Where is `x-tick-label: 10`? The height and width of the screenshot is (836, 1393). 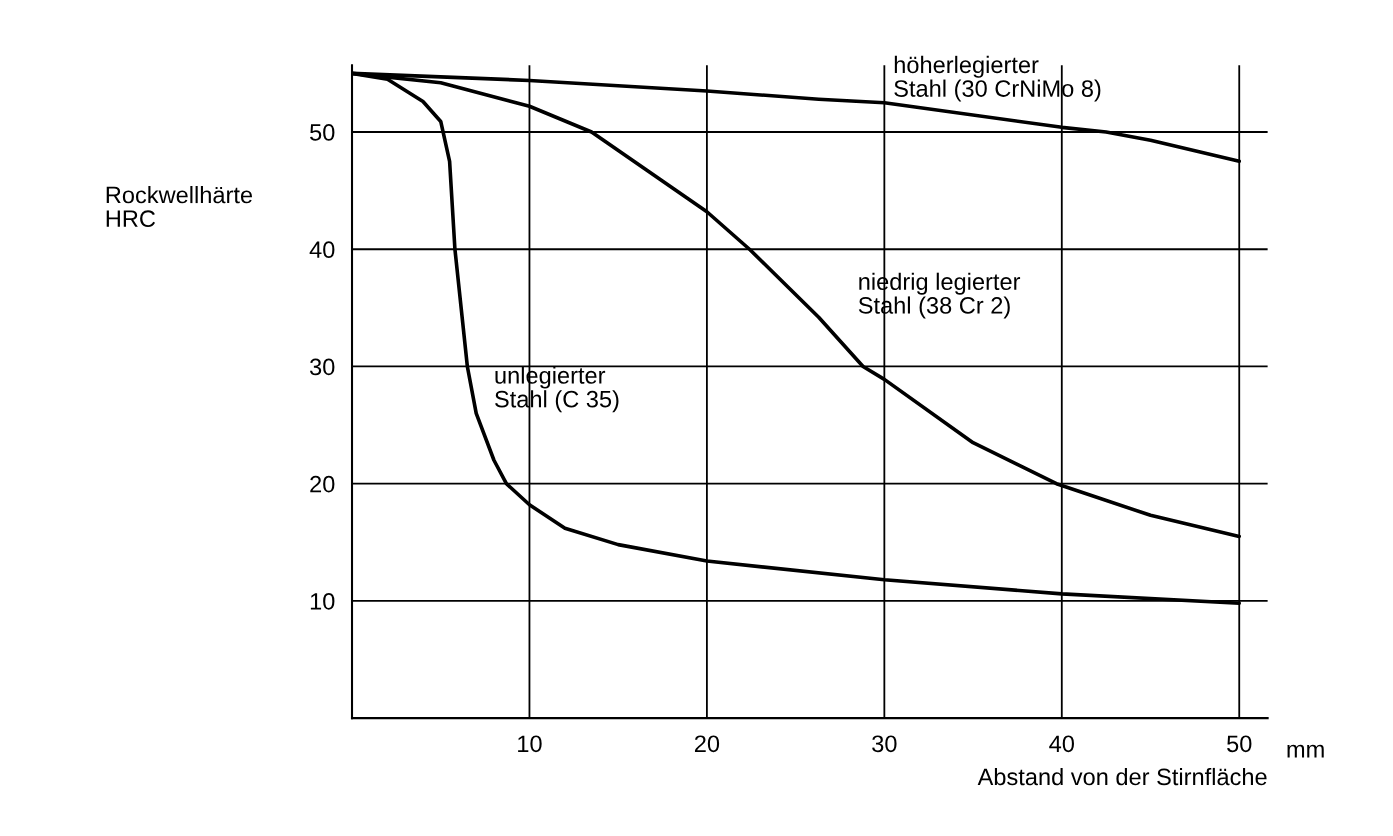 x-tick-label: 10 is located at coordinates (530, 744).